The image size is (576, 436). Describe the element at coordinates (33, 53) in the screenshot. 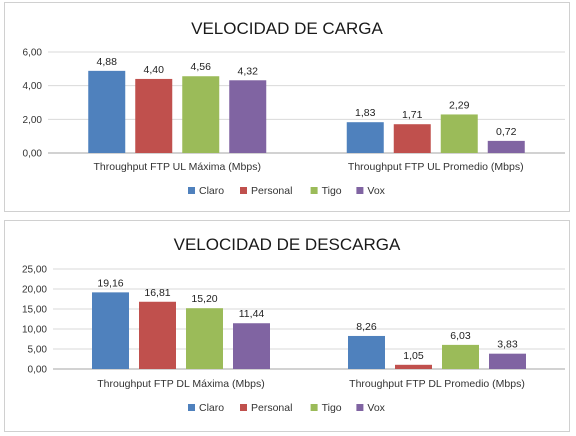

I see `y-tick-label: 6,00` at that location.